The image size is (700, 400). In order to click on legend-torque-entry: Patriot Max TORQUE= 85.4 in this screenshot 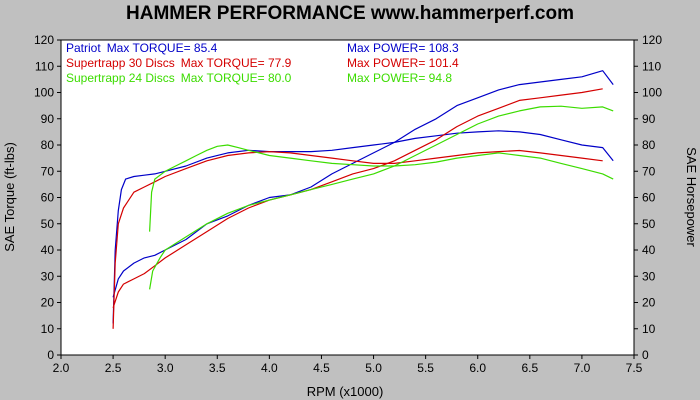, I will do `click(142, 48)`.